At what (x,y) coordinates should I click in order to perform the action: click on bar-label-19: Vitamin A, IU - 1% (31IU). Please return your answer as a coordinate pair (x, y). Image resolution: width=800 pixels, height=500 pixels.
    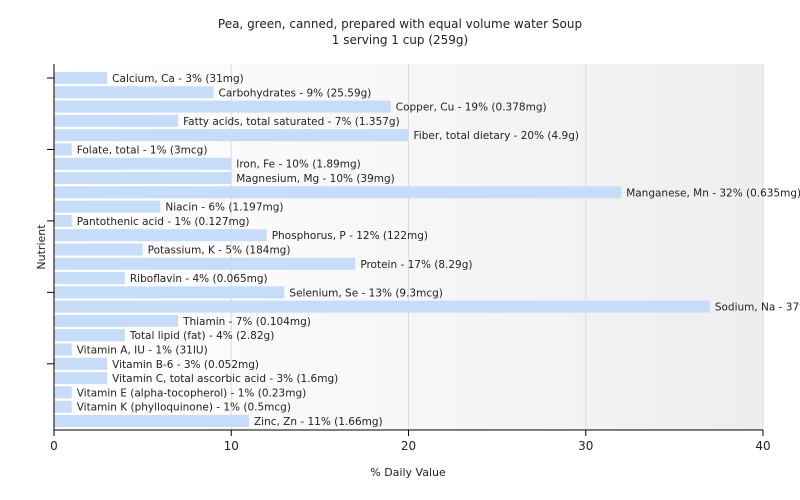
    Looking at the image, I should click on (142, 351).